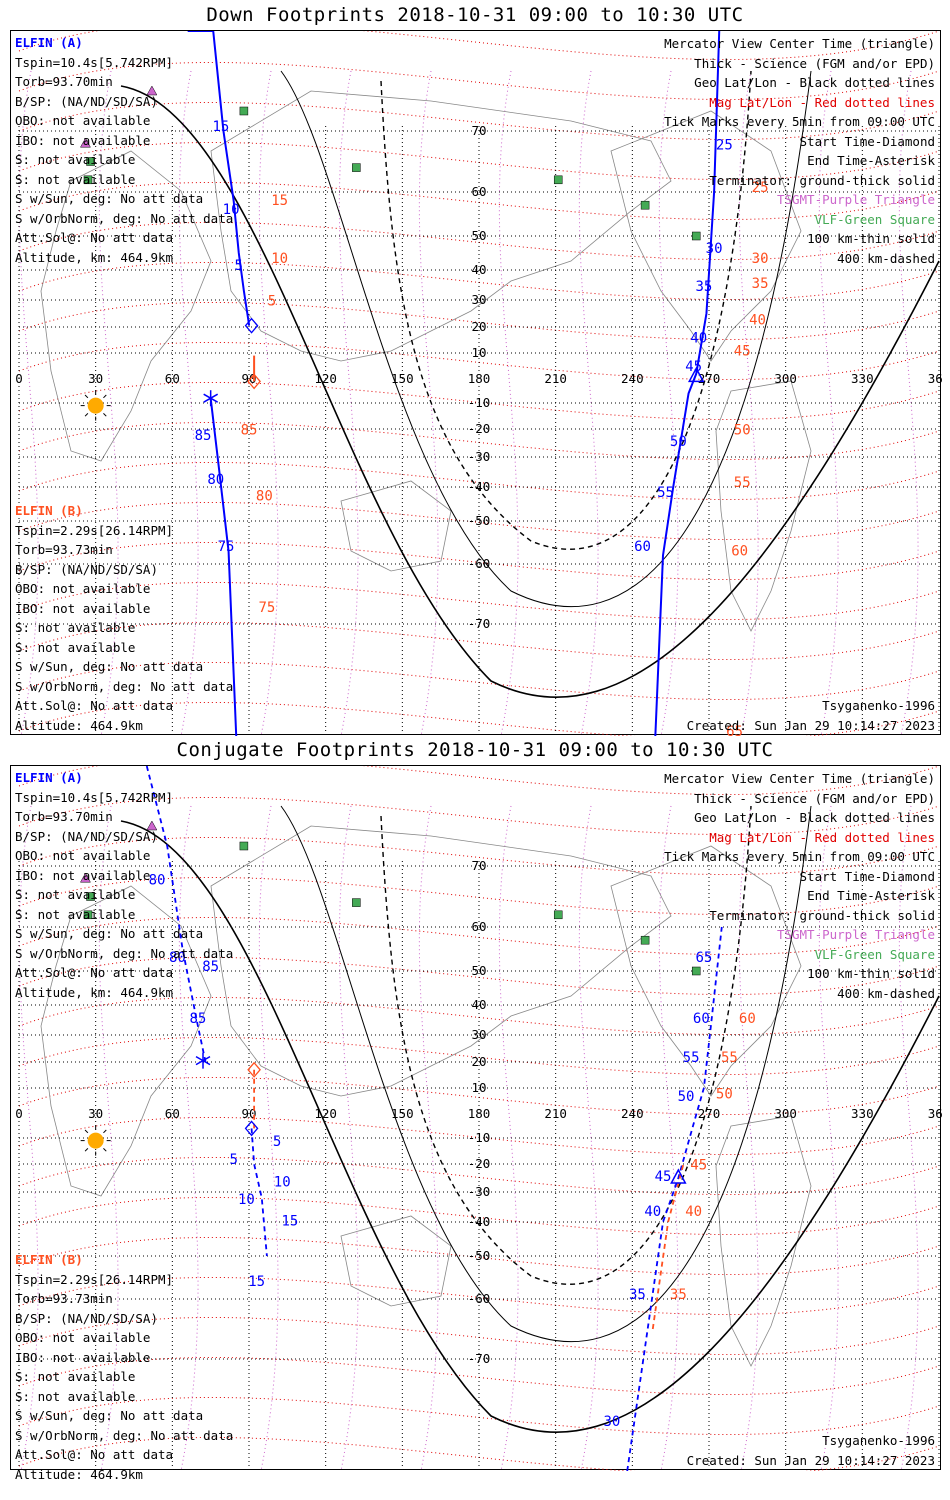 The image size is (950, 1500). Describe the element at coordinates (479, 1221) in the screenshot. I see `y-tick-label: -40` at that location.